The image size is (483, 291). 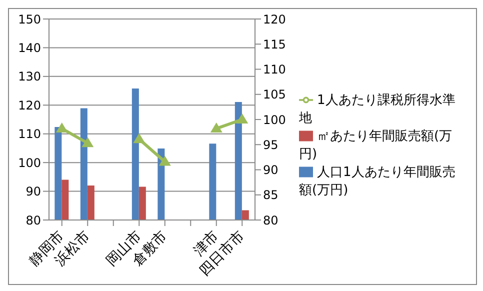 What do you see at coordinates (377, 181) in the screenshot?
I see `legend-label: 人口1人あたり年間販売額(万円)` at bounding box center [377, 181].